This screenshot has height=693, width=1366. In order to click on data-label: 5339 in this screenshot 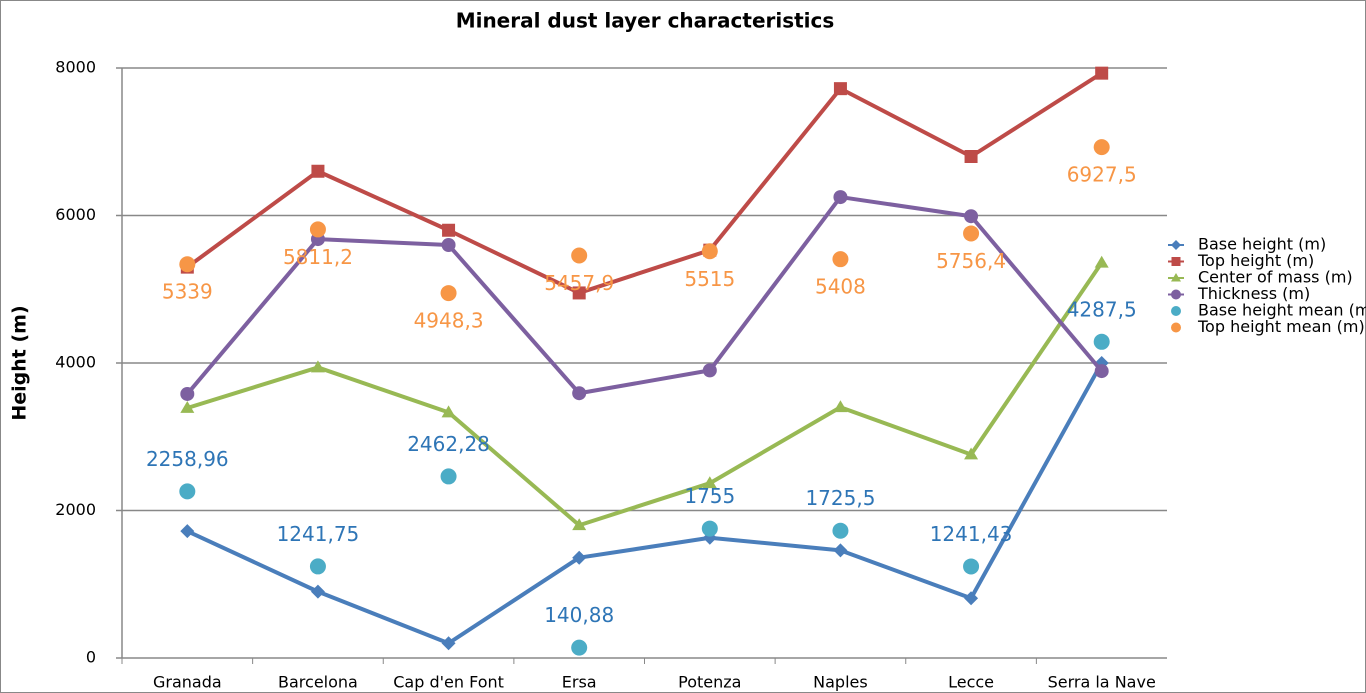, I will do `click(187, 292)`.